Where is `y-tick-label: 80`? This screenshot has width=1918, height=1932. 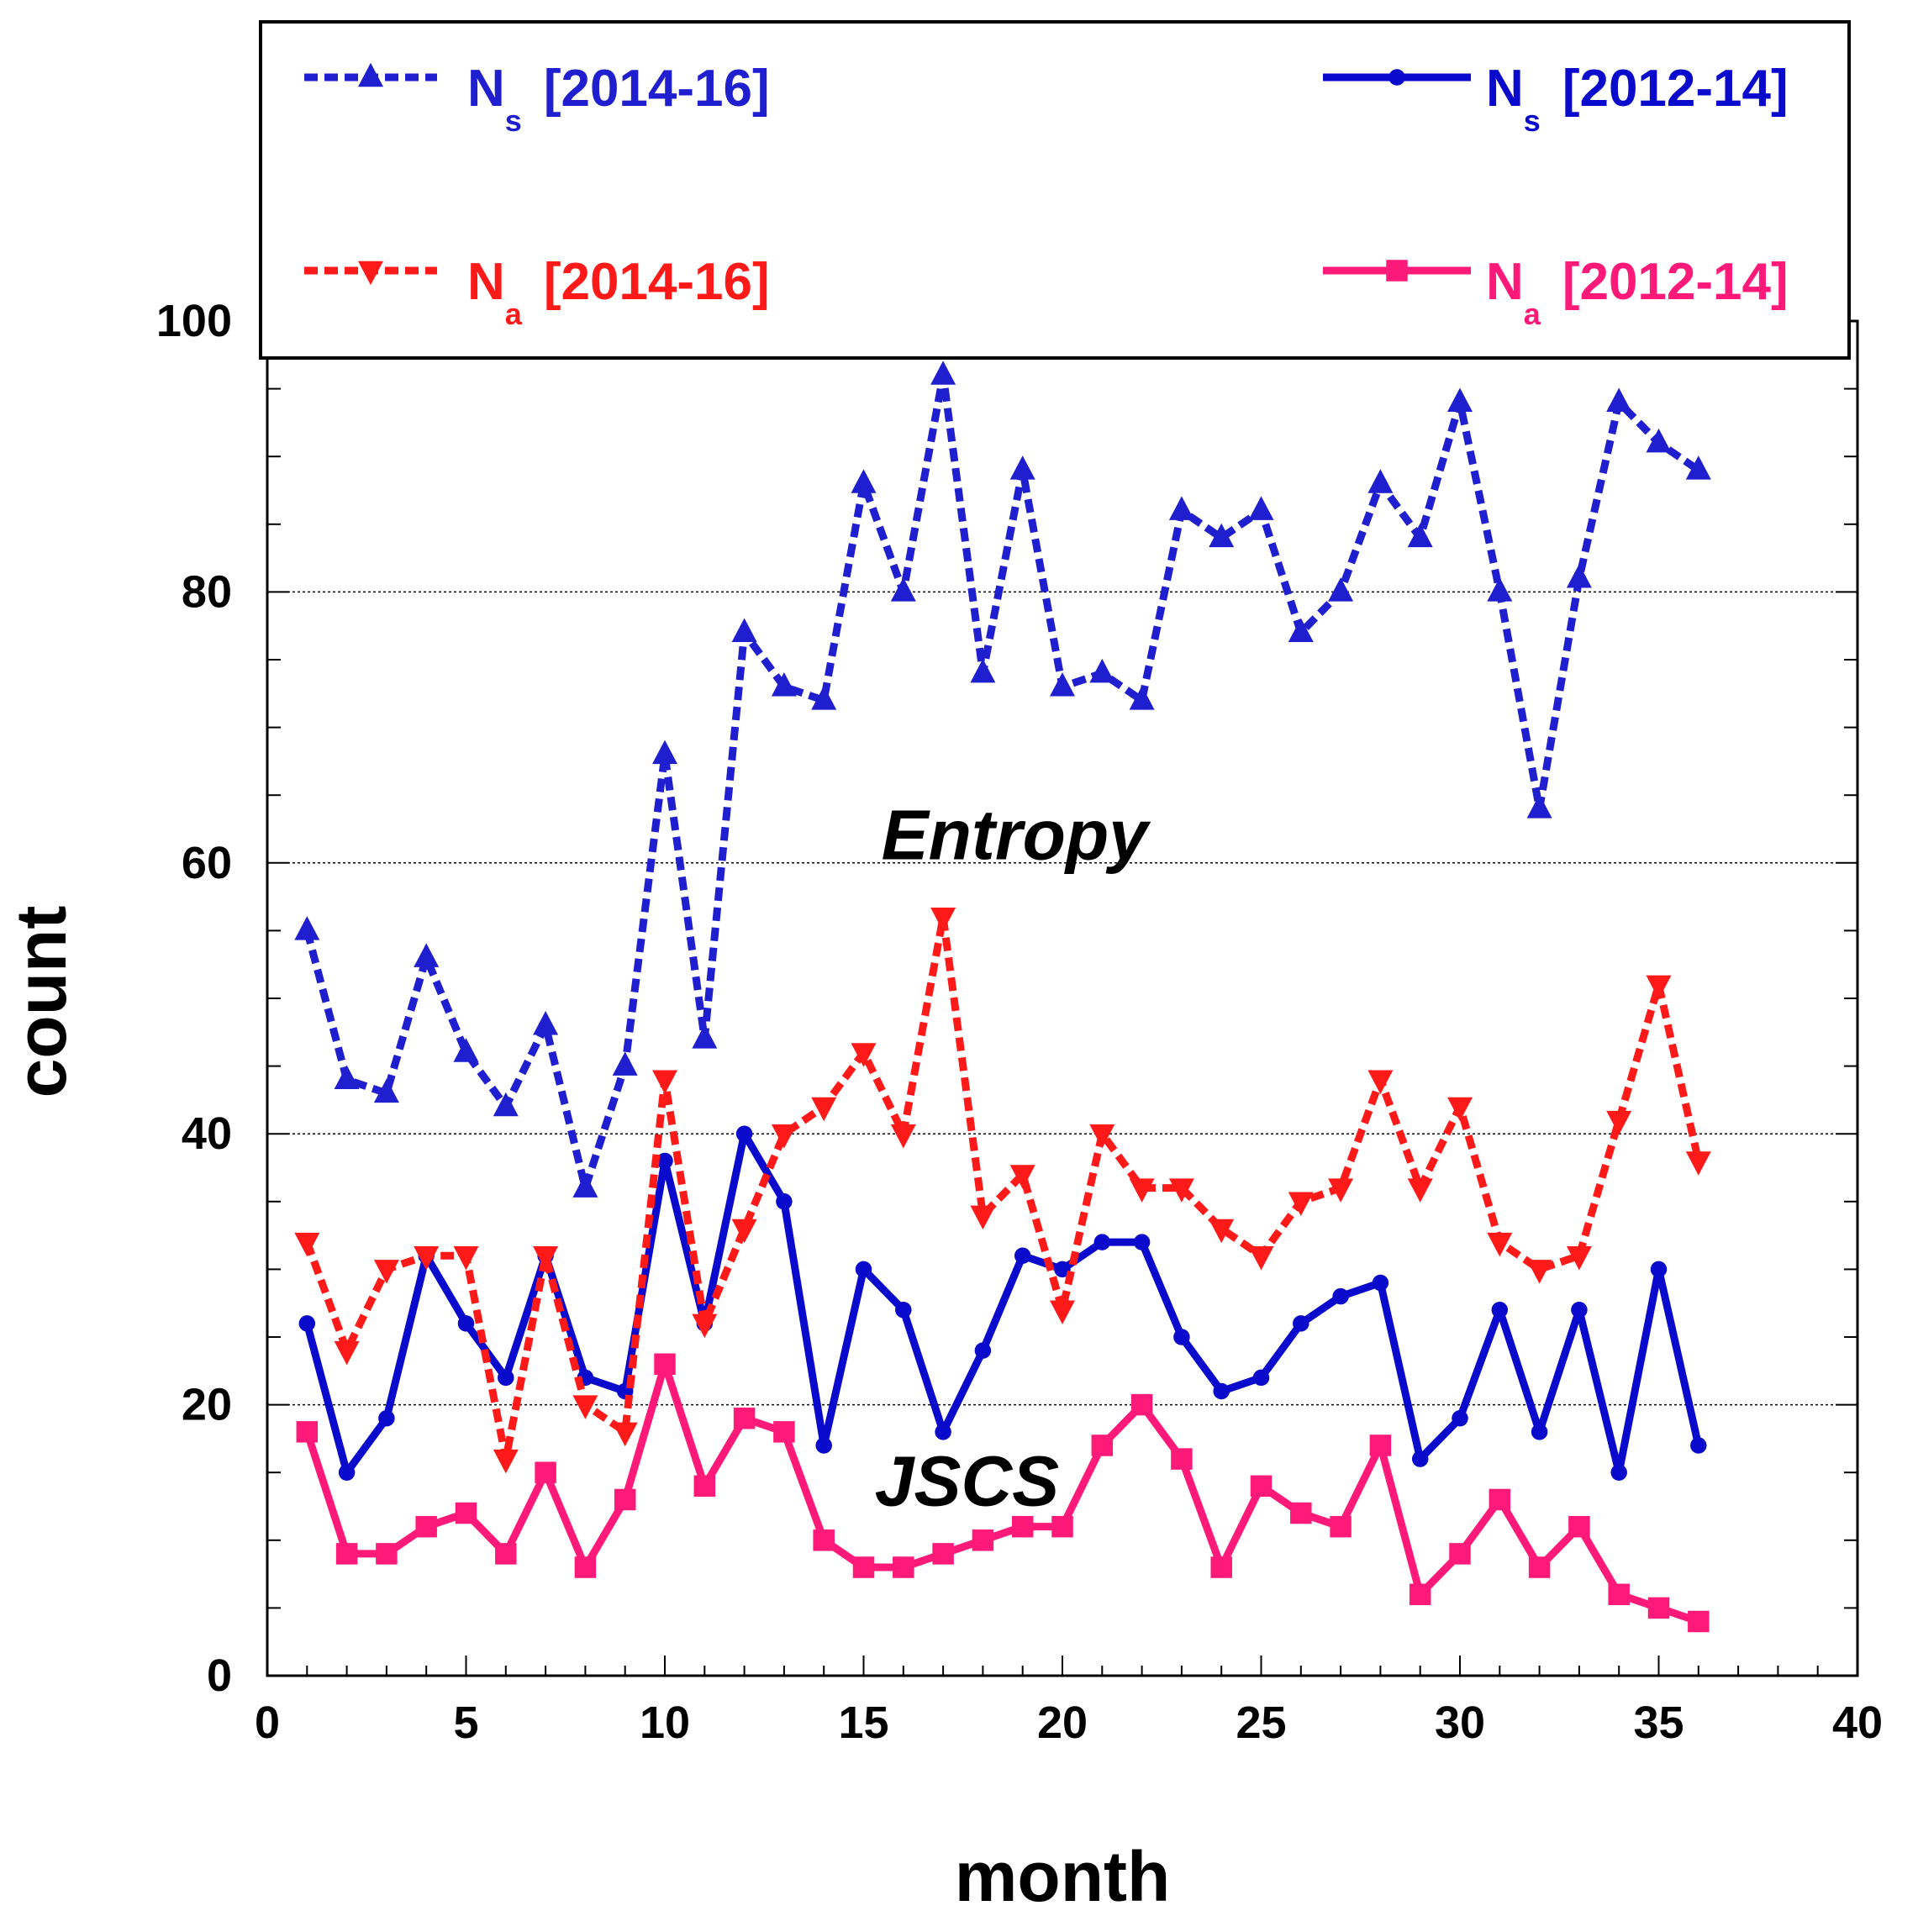 y-tick-label: 80 is located at coordinates (207, 591).